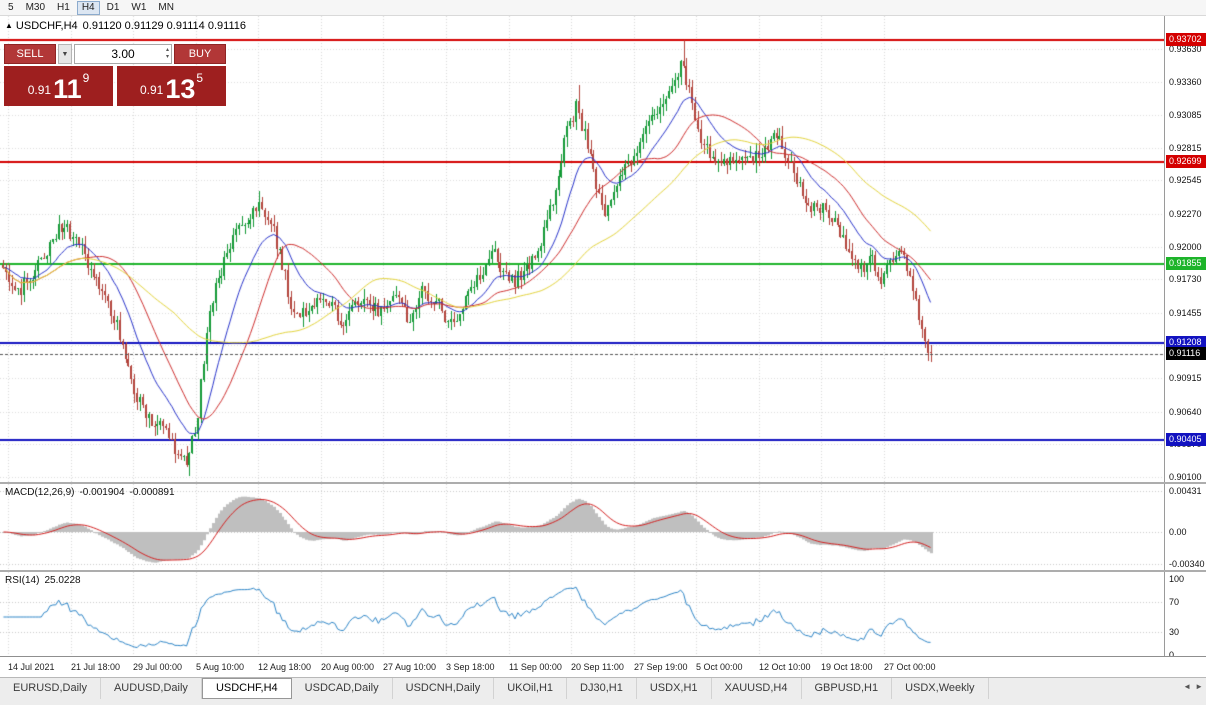  What do you see at coordinates (847, 667) in the screenshot?
I see `time-axis-label: 19 Oct 18:00` at bounding box center [847, 667].